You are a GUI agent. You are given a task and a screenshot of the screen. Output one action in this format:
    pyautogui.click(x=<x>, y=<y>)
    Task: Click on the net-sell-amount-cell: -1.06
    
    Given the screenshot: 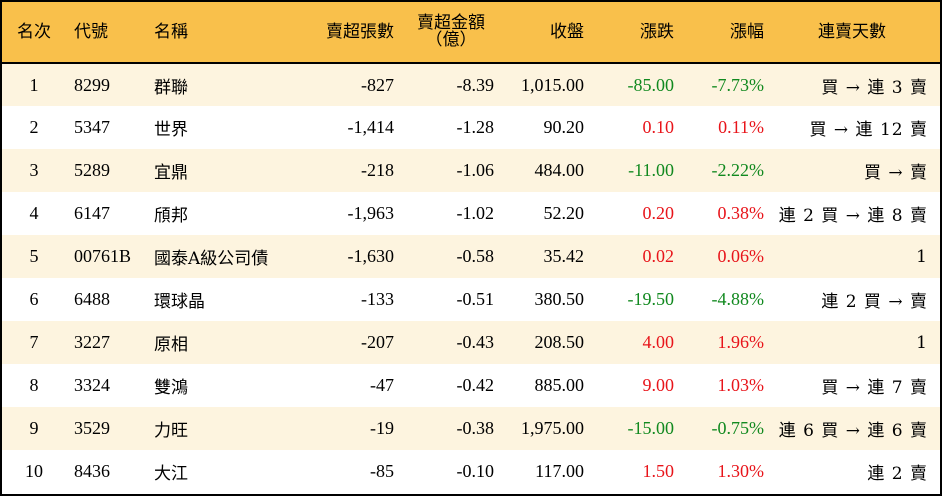 What is the action you would take?
    pyautogui.click(x=475, y=170)
    